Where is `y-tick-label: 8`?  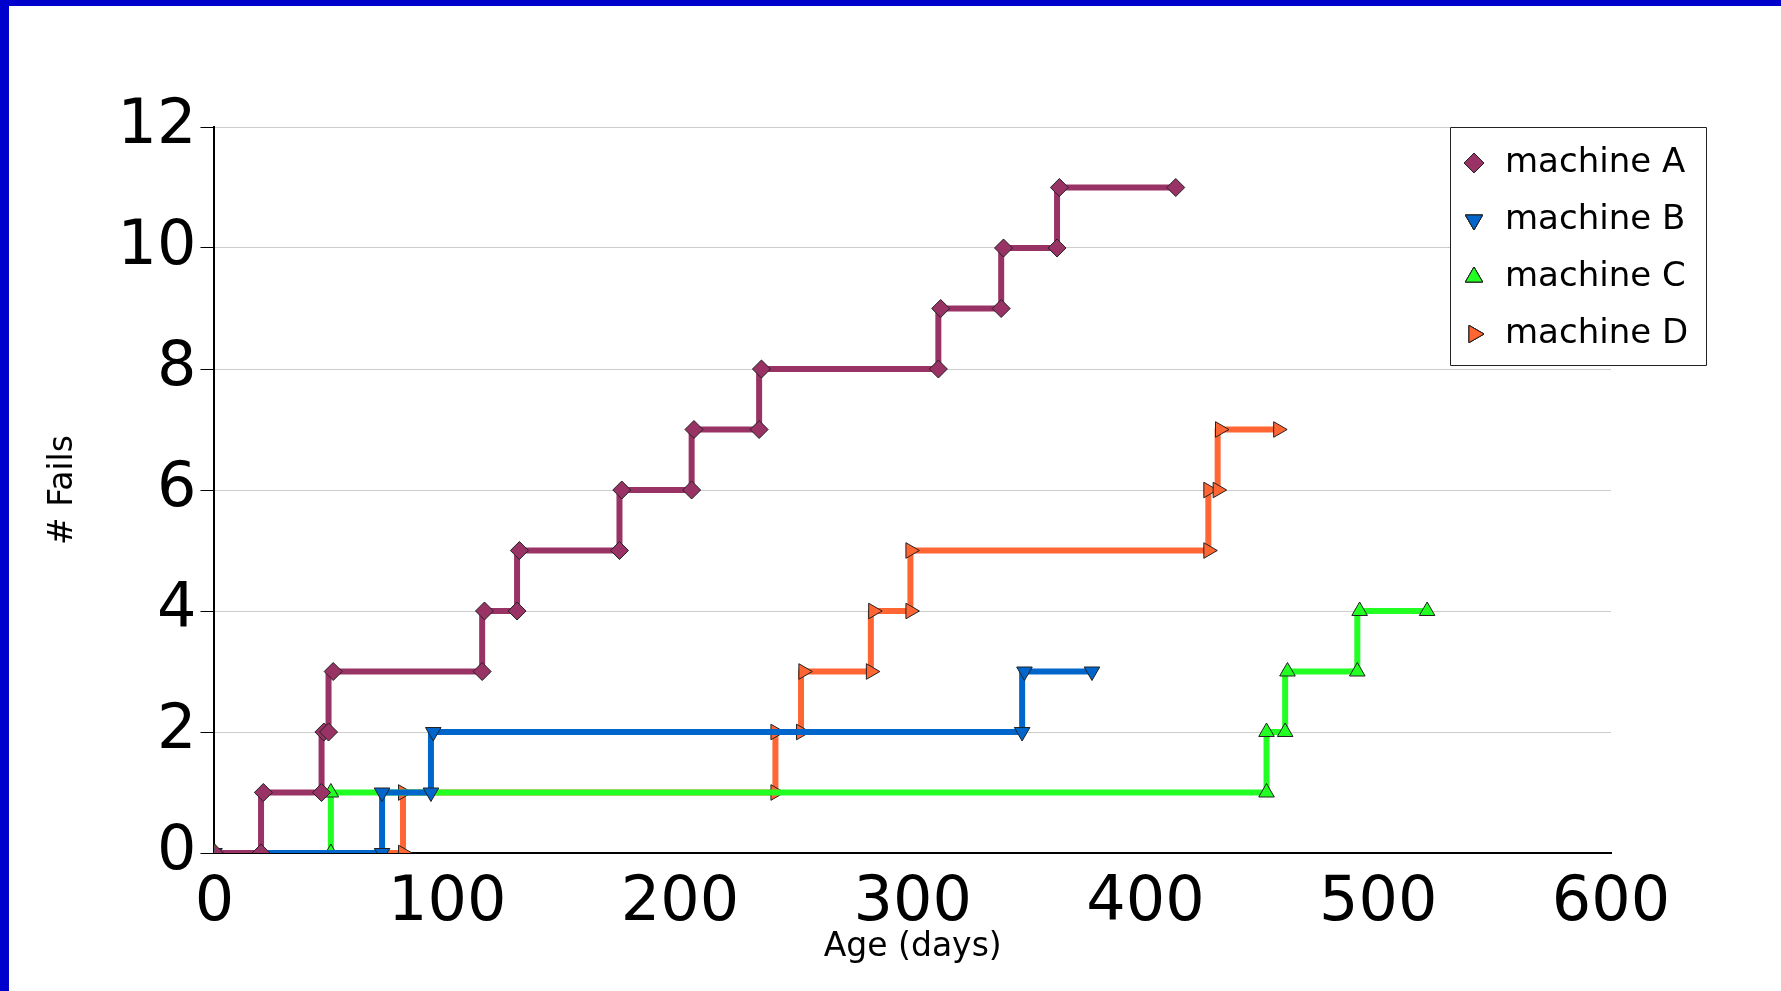 y-tick-label: 8 is located at coordinates (177, 364).